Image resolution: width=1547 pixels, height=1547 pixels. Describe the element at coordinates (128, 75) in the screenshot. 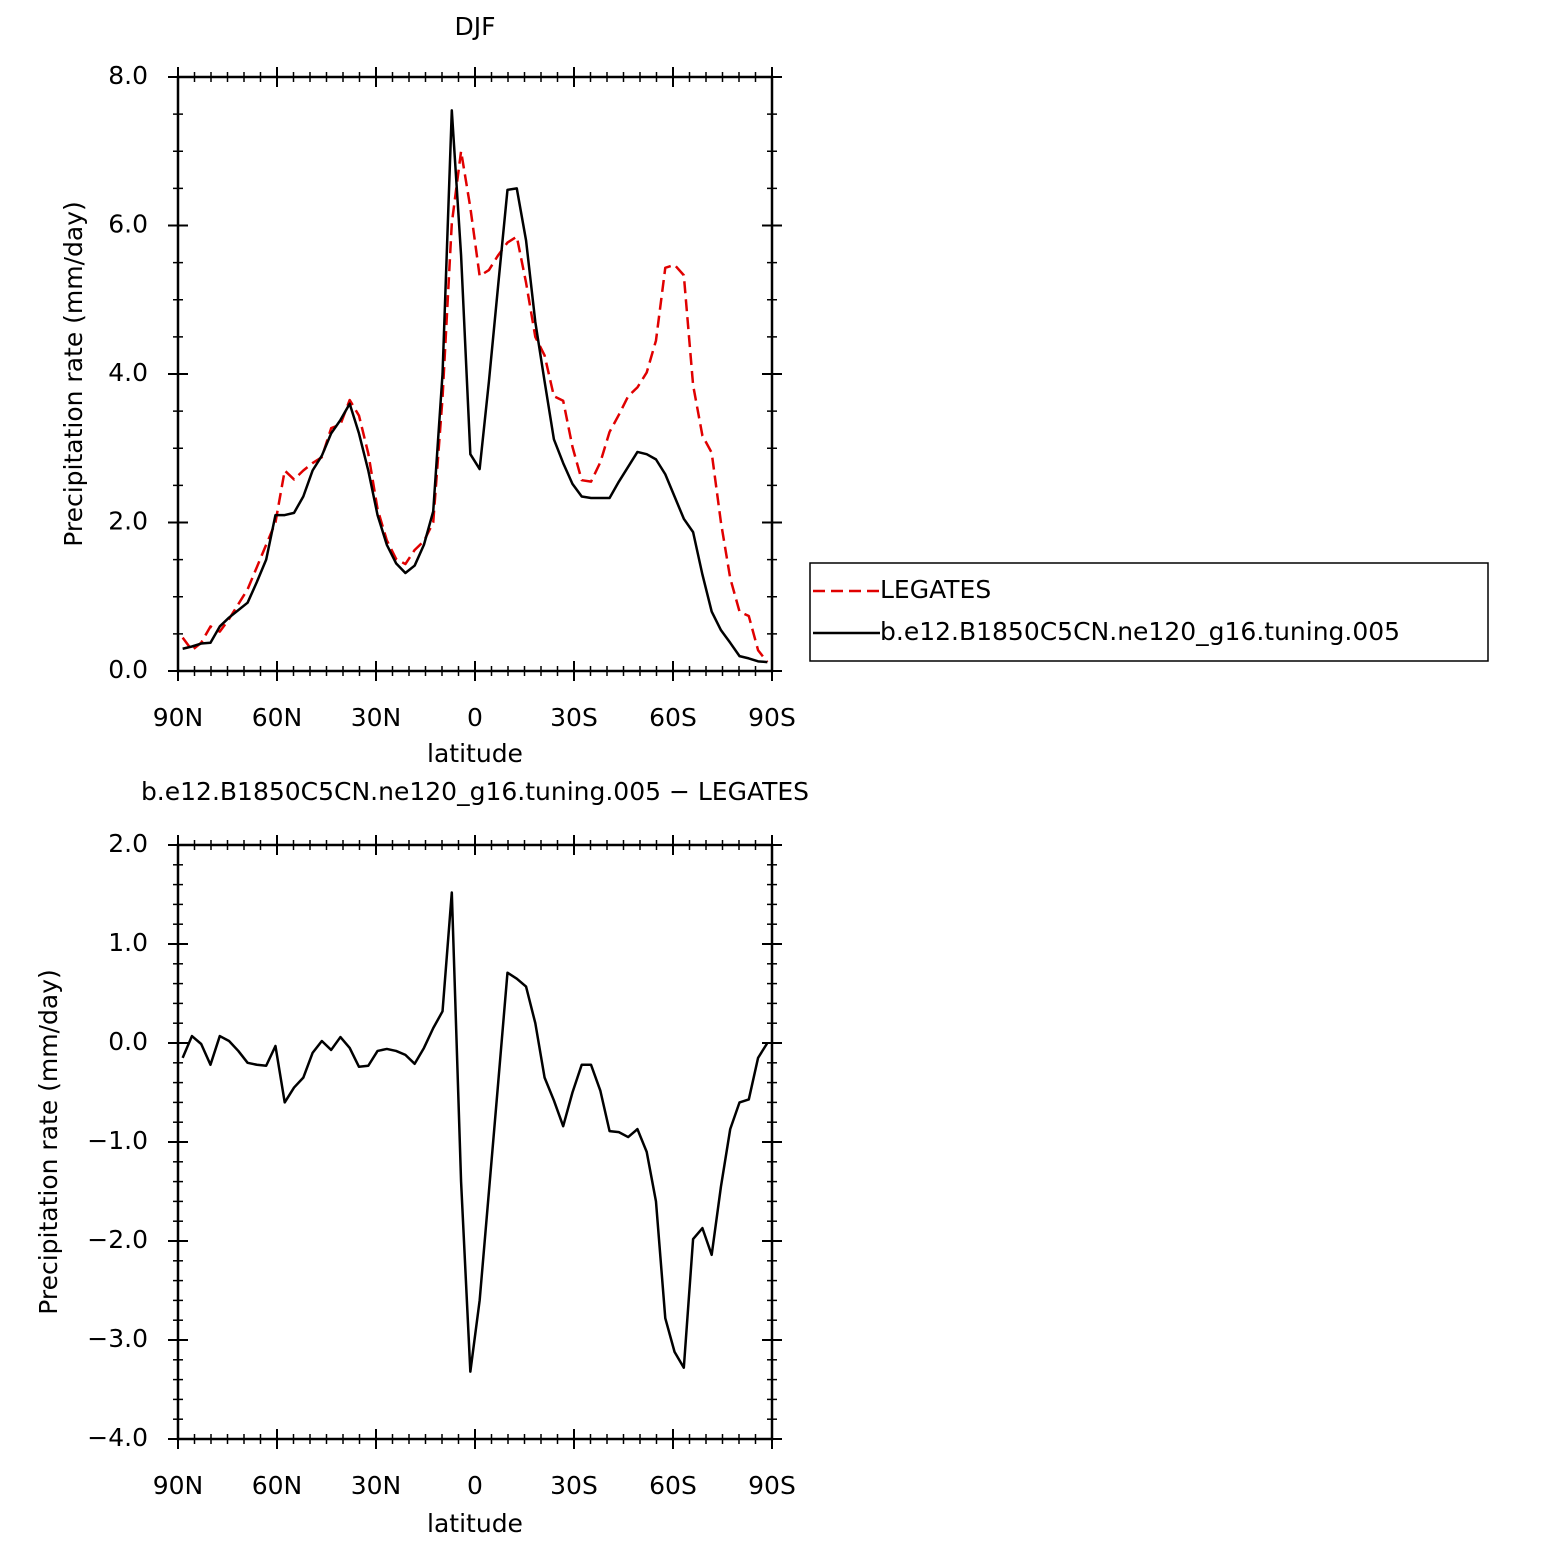

I see `y-tick-label: 8.0` at that location.